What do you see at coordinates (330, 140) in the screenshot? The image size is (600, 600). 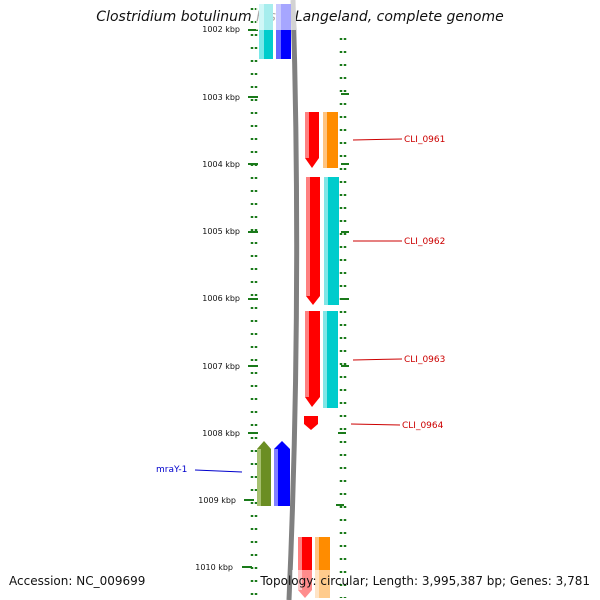 I see `feature-cli0961-orange` at bounding box center [330, 140].